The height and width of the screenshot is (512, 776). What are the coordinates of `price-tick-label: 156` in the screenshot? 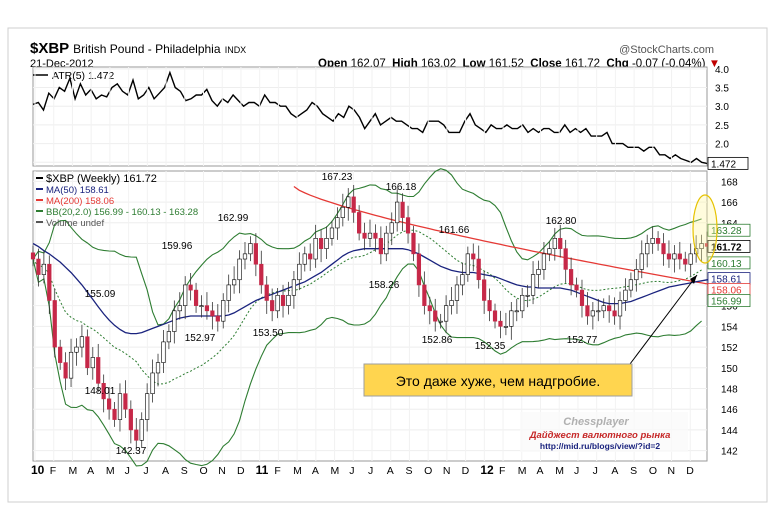 It's located at (729, 307).